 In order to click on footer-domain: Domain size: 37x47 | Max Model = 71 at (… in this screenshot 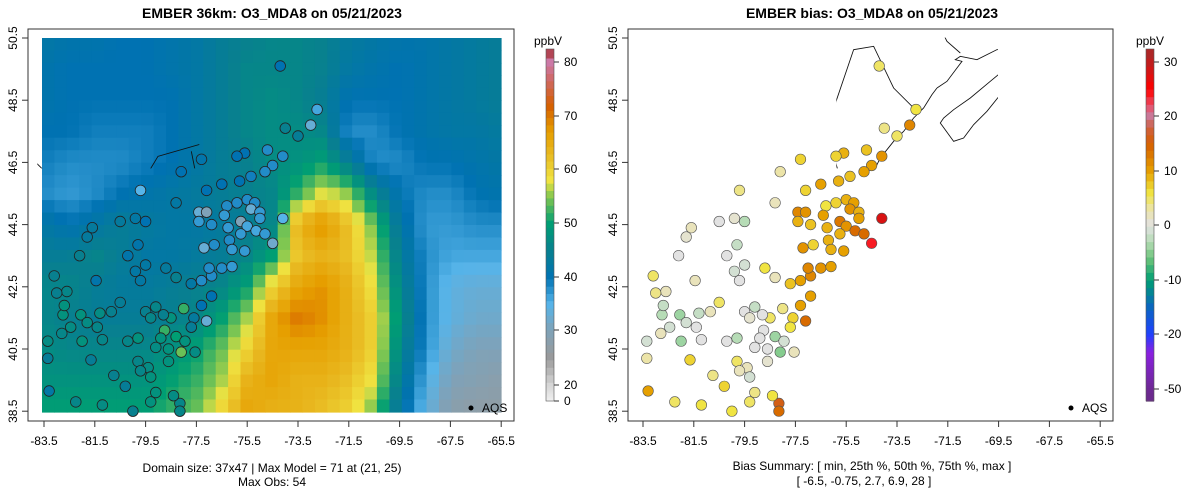, I will do `click(272, 468)`.